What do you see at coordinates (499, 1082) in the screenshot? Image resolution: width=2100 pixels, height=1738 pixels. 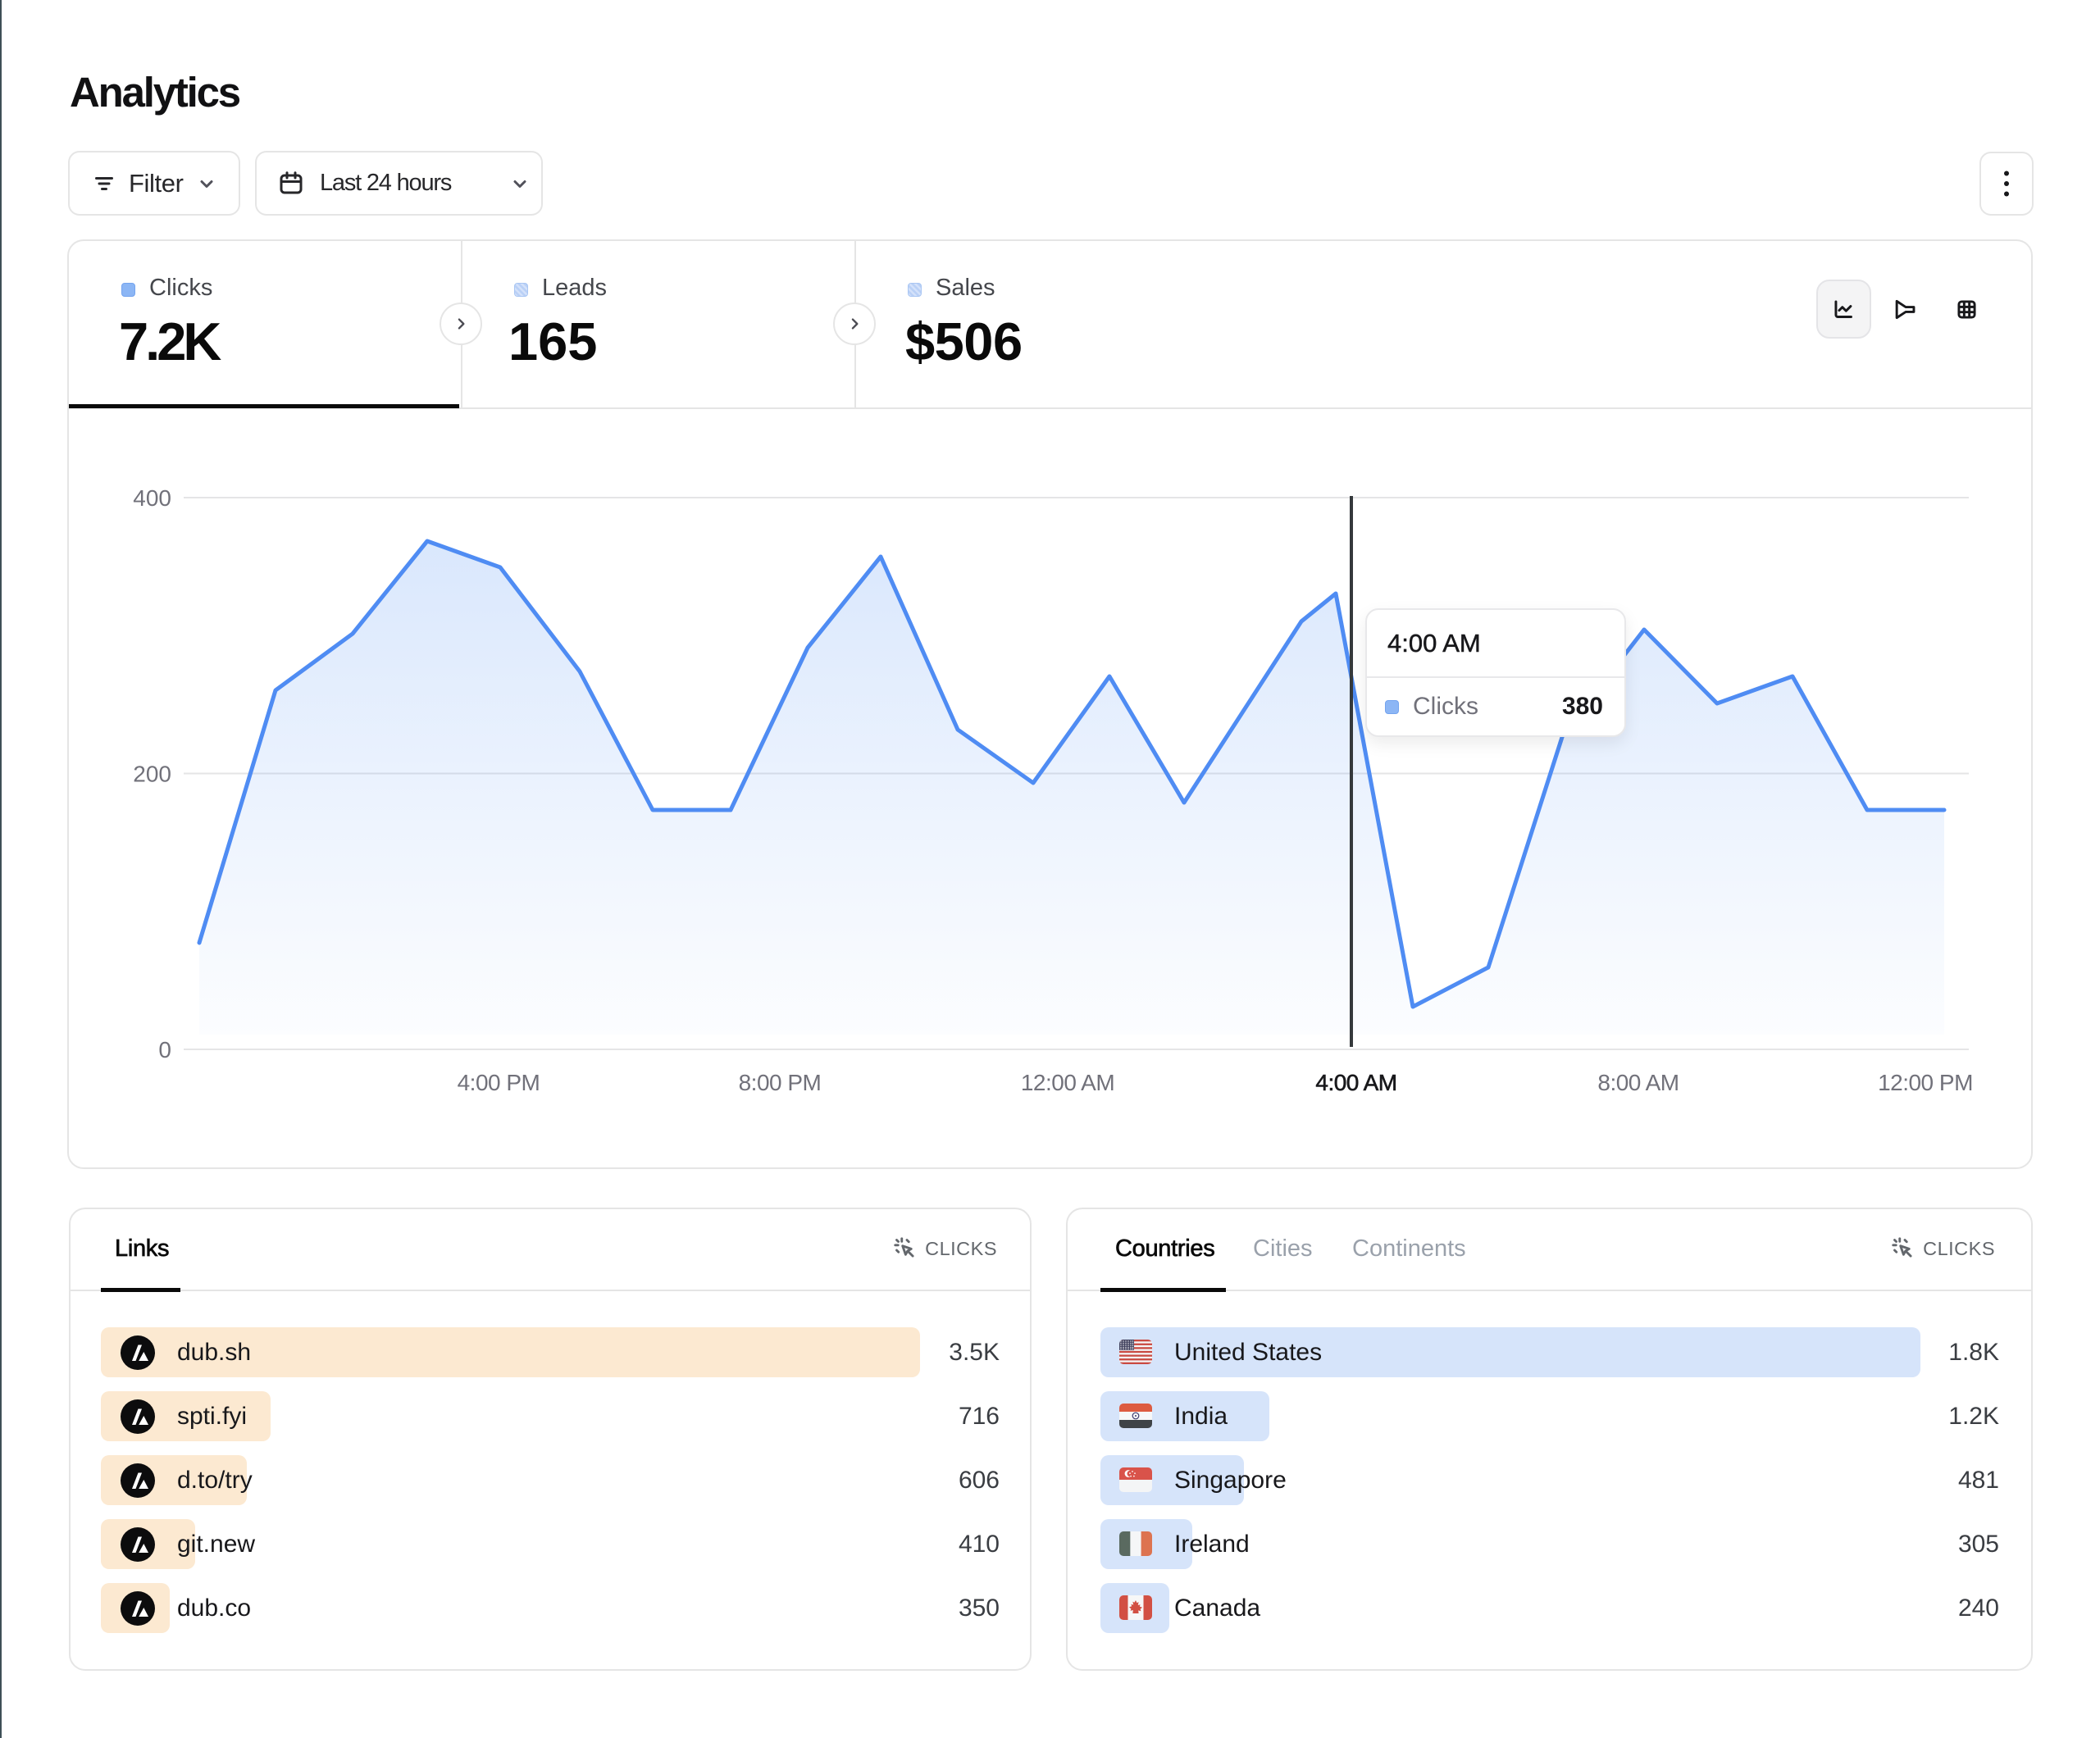 I see `svg-text: 4:00 PM` at bounding box center [499, 1082].